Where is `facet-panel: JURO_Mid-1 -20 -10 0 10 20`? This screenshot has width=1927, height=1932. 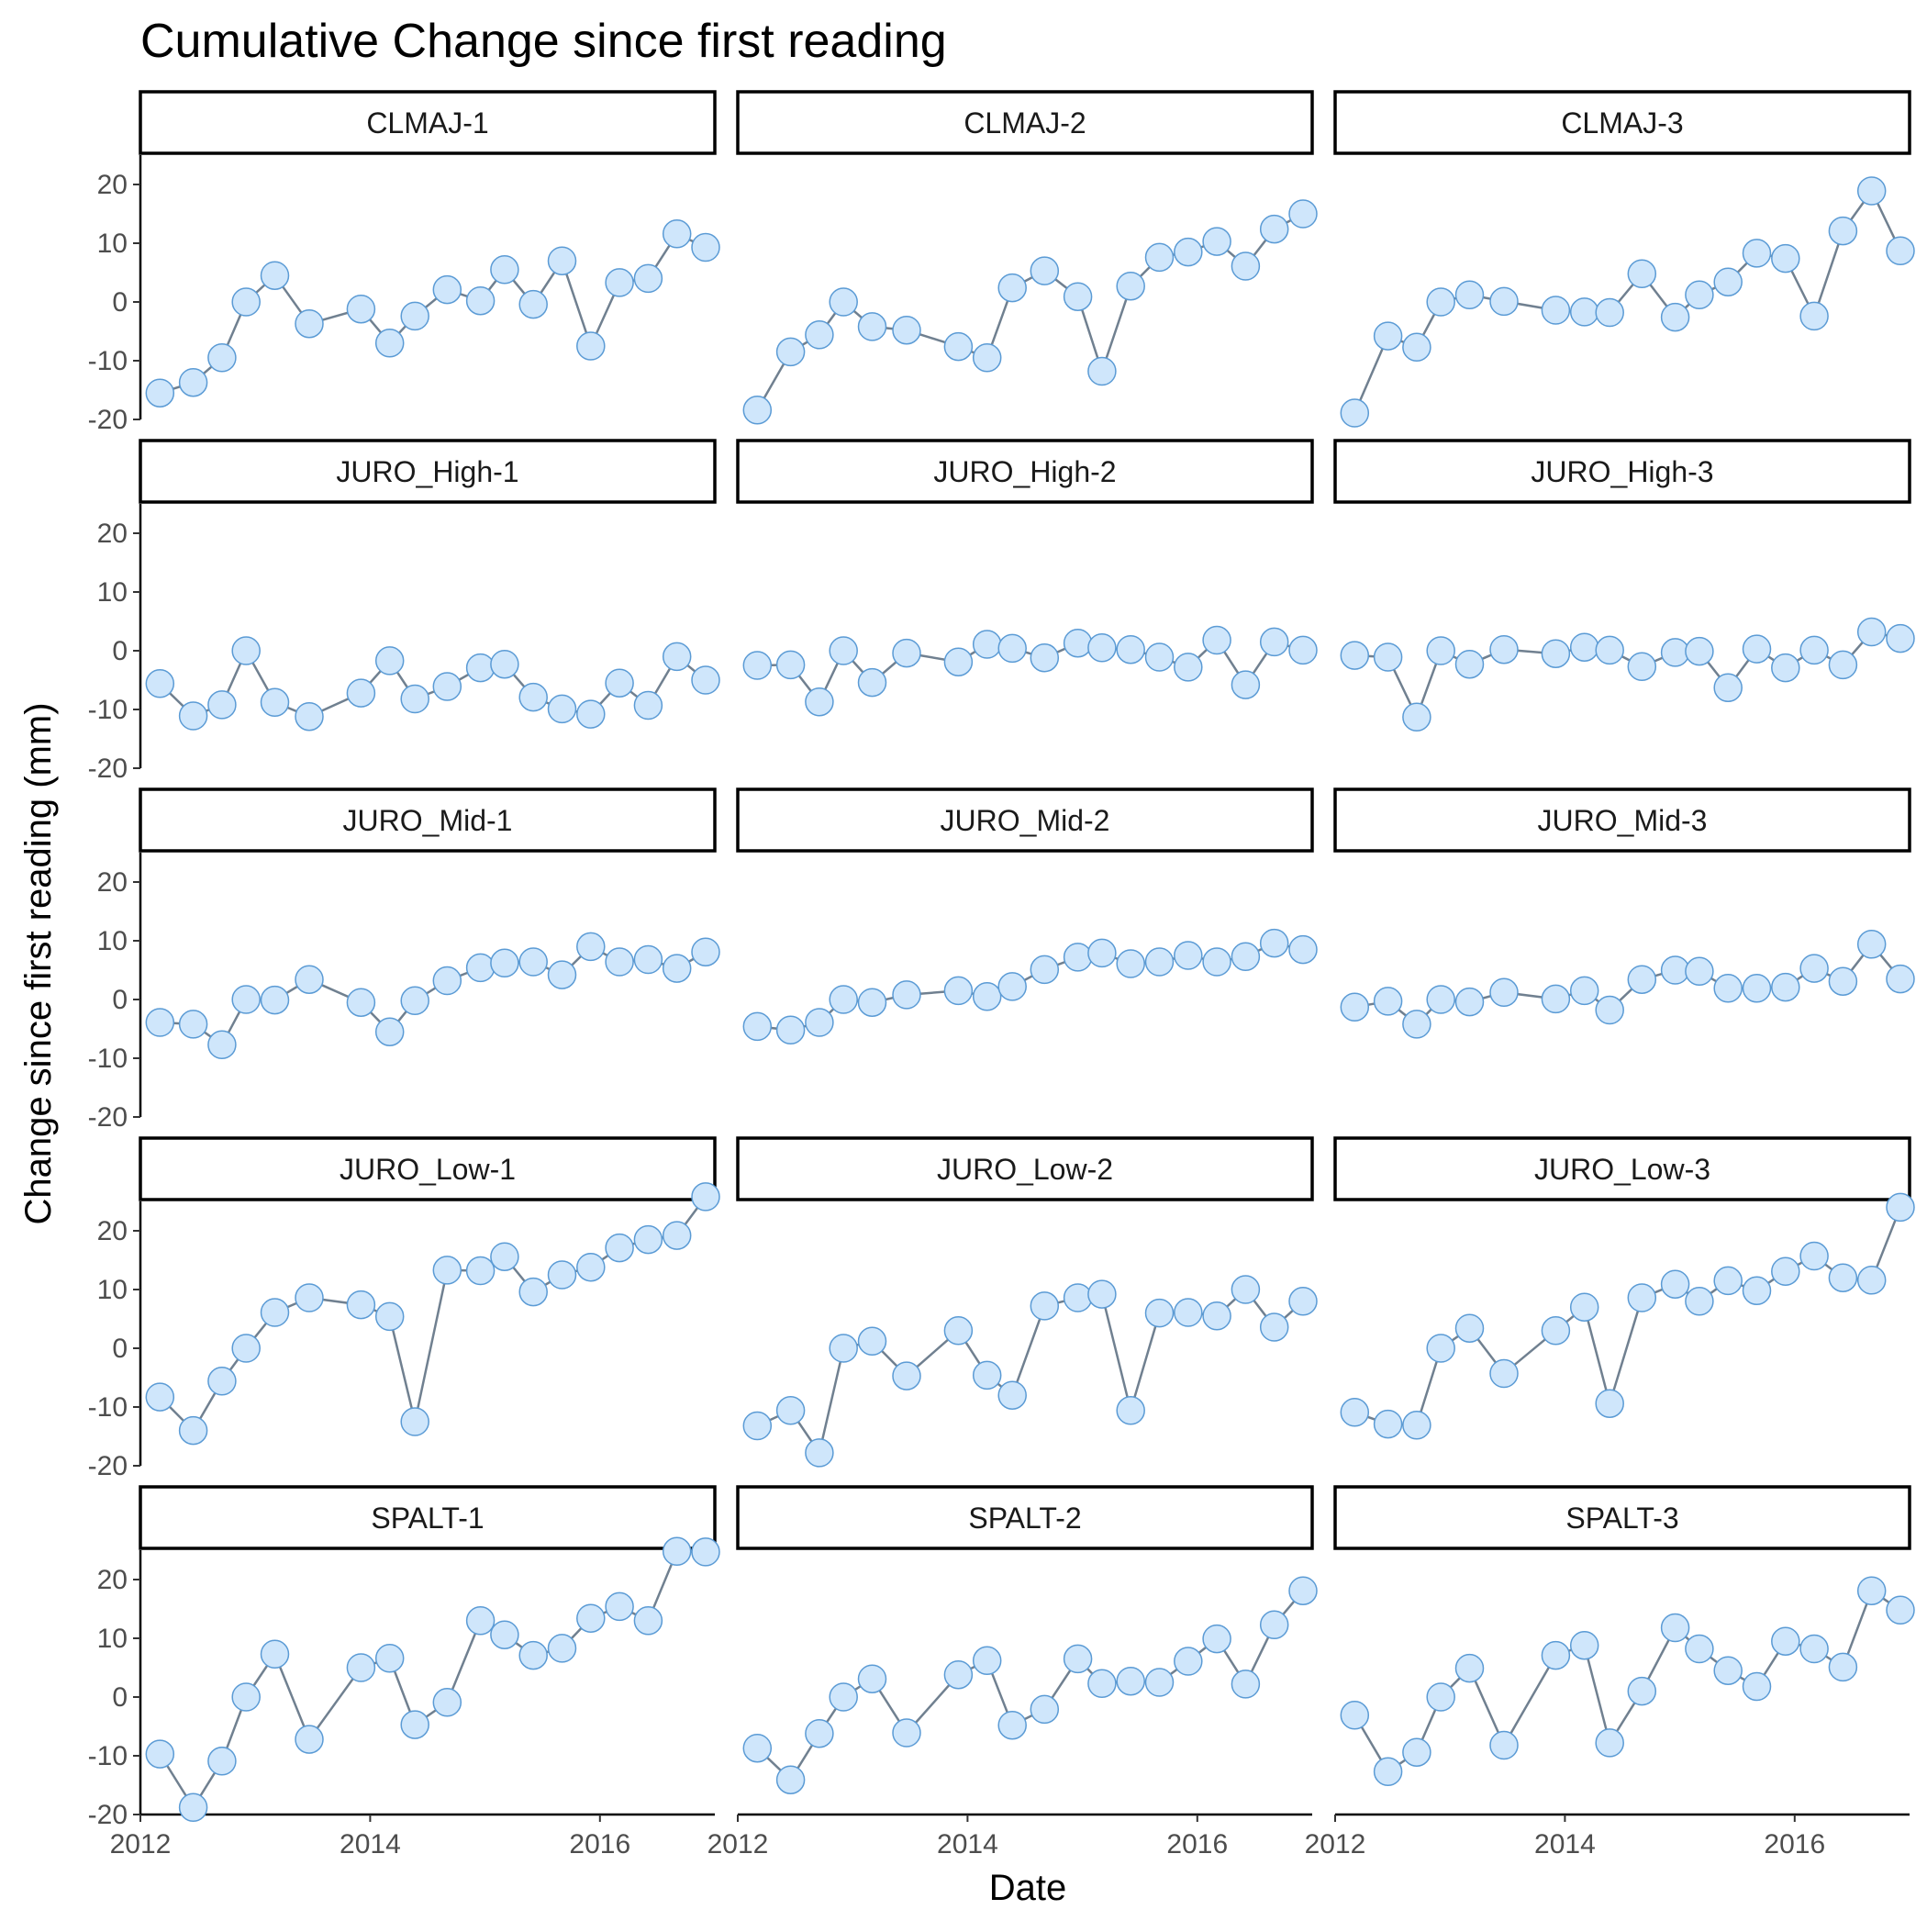
facet-panel: JURO_Mid-1 -20 -10 0 10 20 is located at coordinates (404, 960).